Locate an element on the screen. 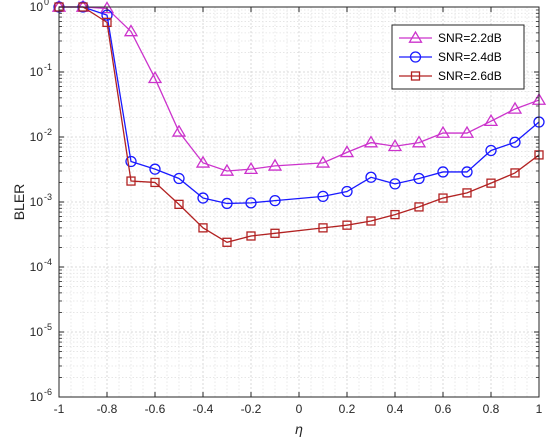 Image resolution: width=550 pixels, height=441 pixels. x-tick-label: -1 is located at coordinates (59, 409).